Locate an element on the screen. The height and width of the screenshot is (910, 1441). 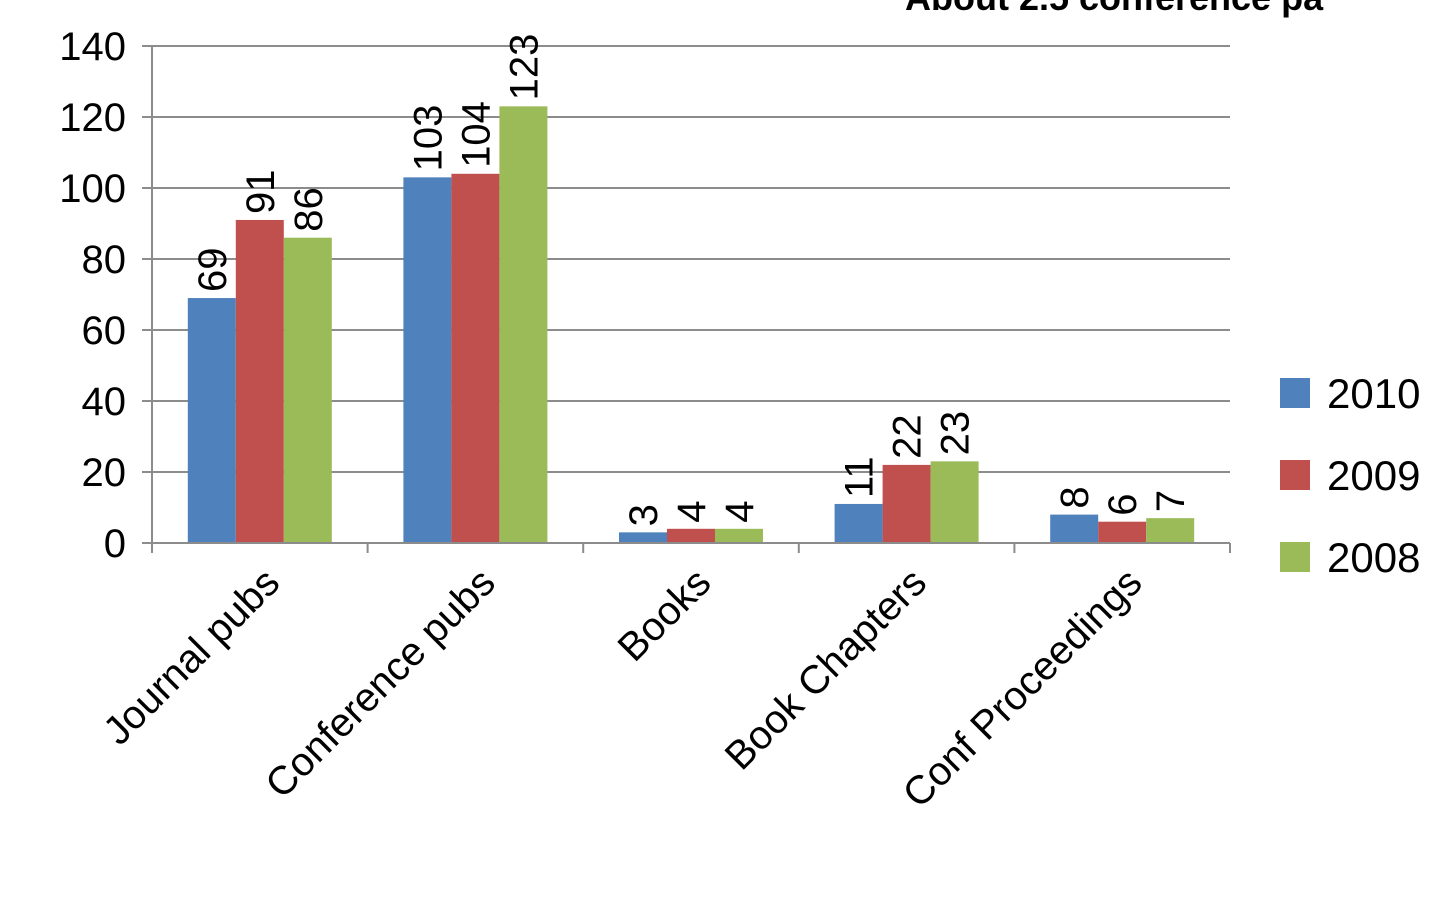
y-axis-tick-labels: 0 20 40 60 80 100 120 140 is located at coordinates (92, 295).